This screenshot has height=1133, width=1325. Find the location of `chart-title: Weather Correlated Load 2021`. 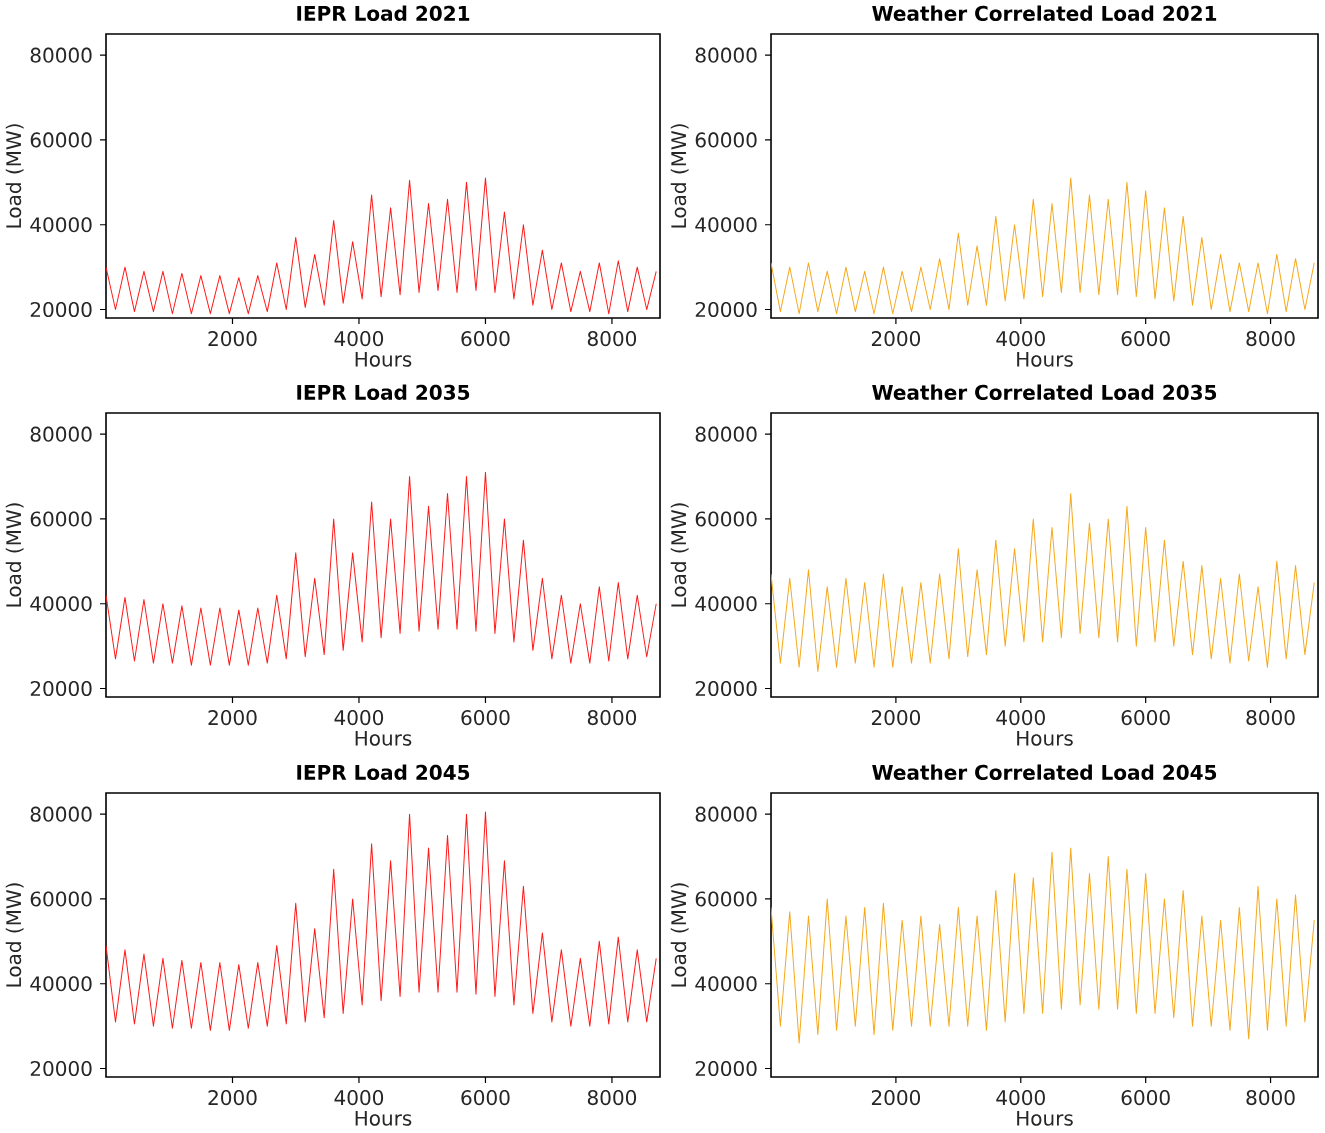

chart-title: Weather Correlated Load 2021 is located at coordinates (1044, 13).